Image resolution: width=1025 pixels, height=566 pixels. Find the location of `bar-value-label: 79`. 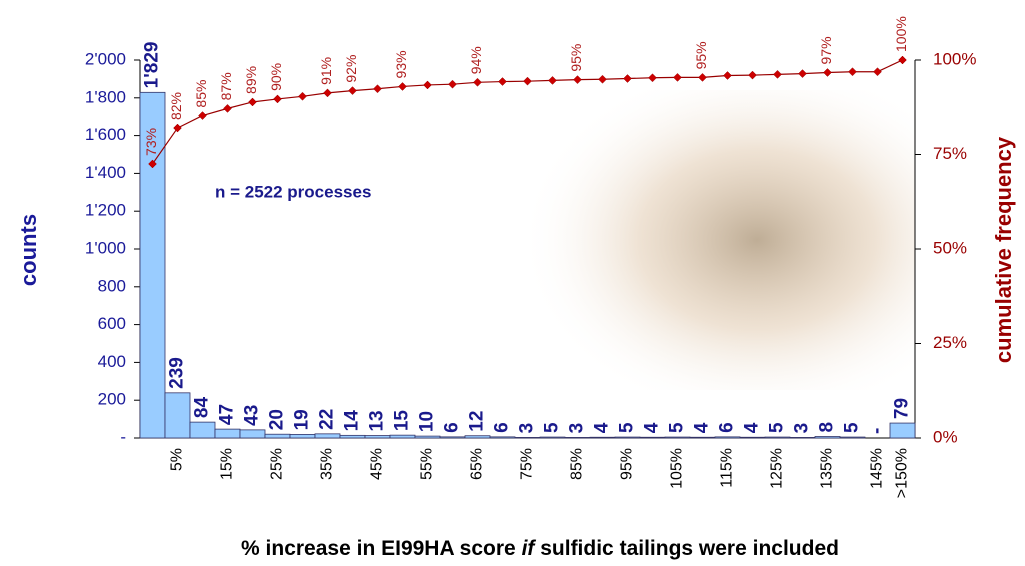

bar-value-label: 79 is located at coordinates (902, 408).